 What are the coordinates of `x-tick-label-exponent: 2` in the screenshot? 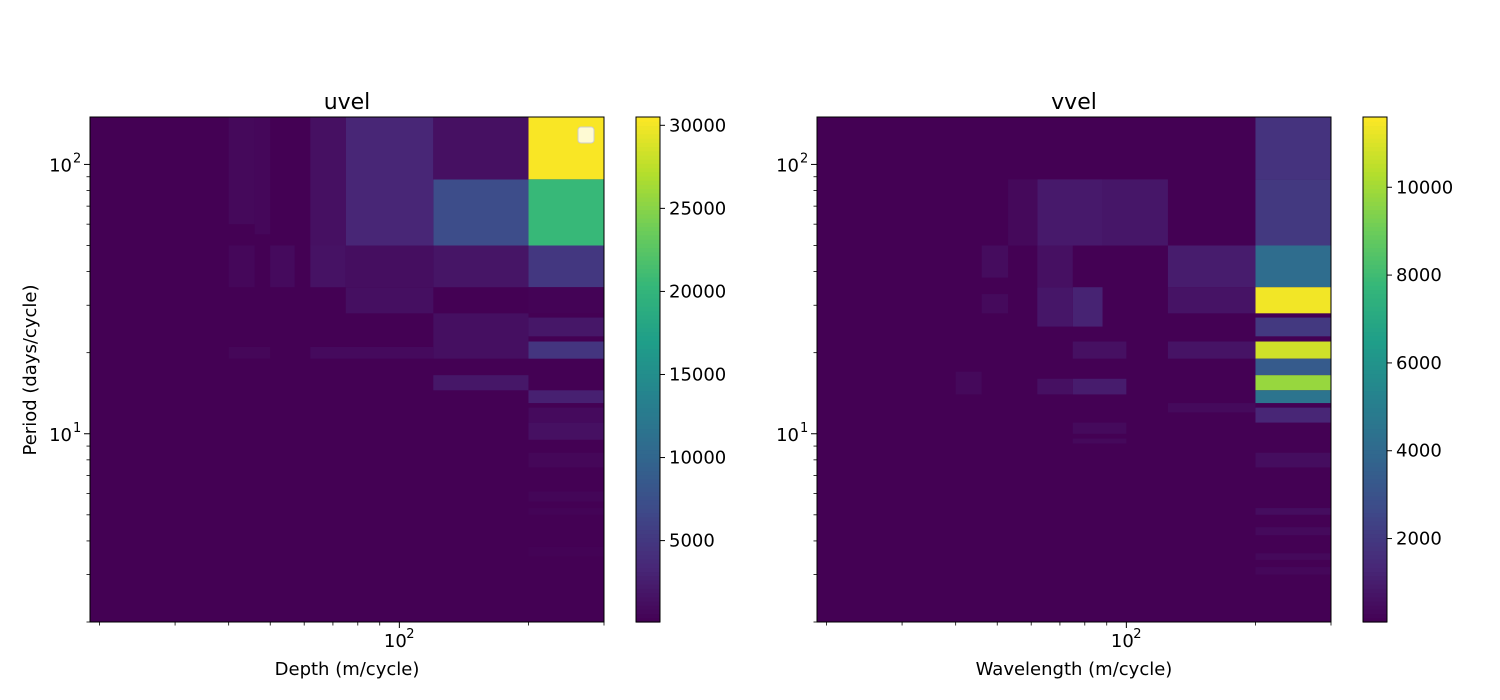 It's located at (410, 634).